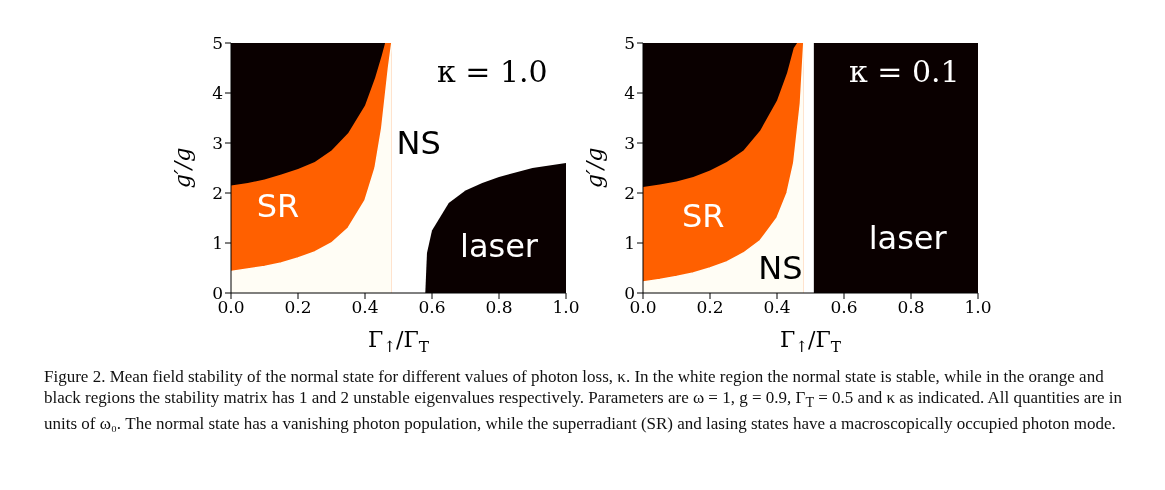  What do you see at coordinates (492, 70) in the screenshot?
I see `annotation: κ = 1.0` at bounding box center [492, 70].